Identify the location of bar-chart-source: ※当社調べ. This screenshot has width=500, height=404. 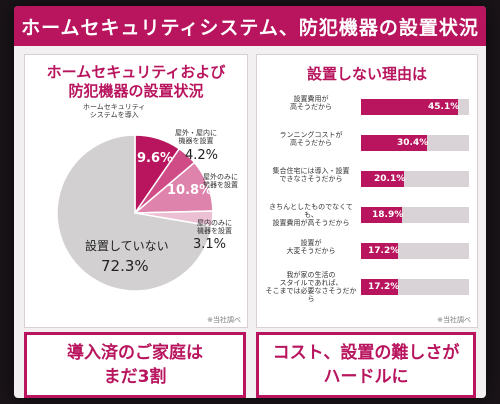
(454, 320).